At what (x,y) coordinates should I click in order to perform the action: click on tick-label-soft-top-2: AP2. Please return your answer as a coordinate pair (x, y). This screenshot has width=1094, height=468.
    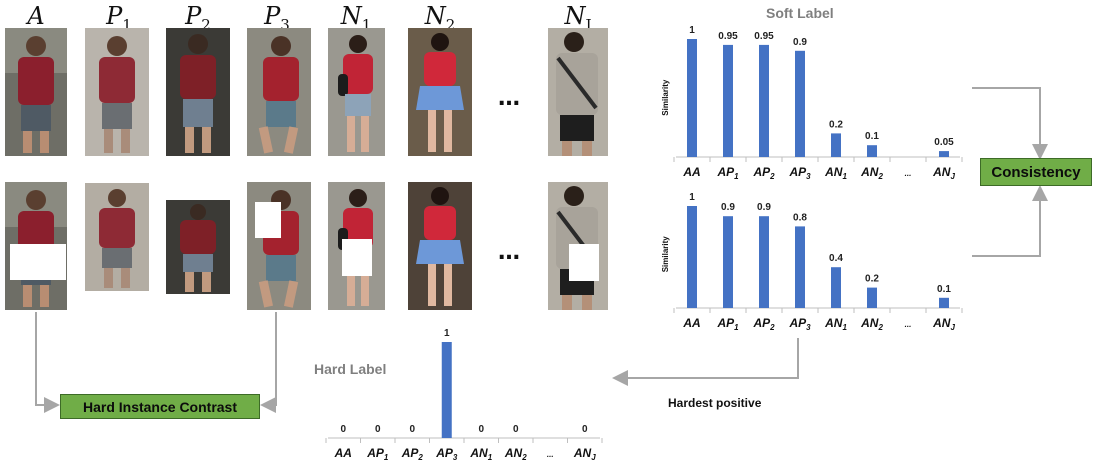
    Looking at the image, I should click on (763, 173).